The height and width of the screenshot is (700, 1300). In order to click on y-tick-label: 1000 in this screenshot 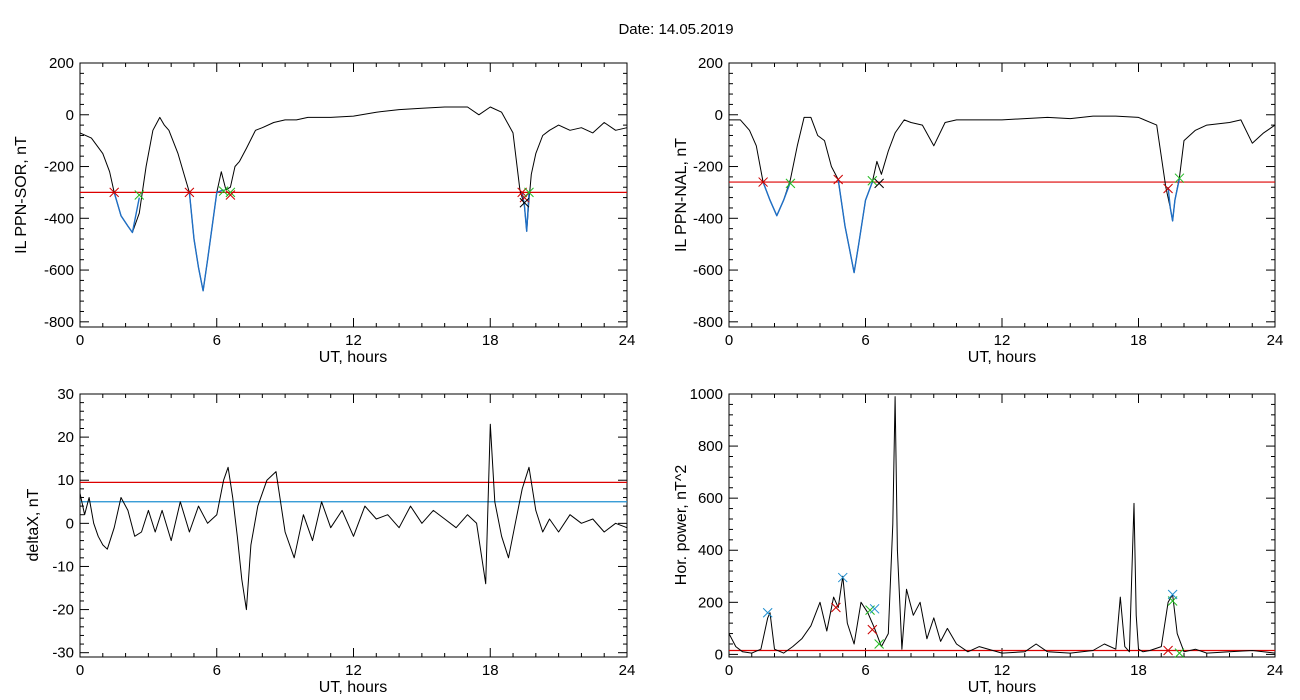, I will do `click(706, 394)`.